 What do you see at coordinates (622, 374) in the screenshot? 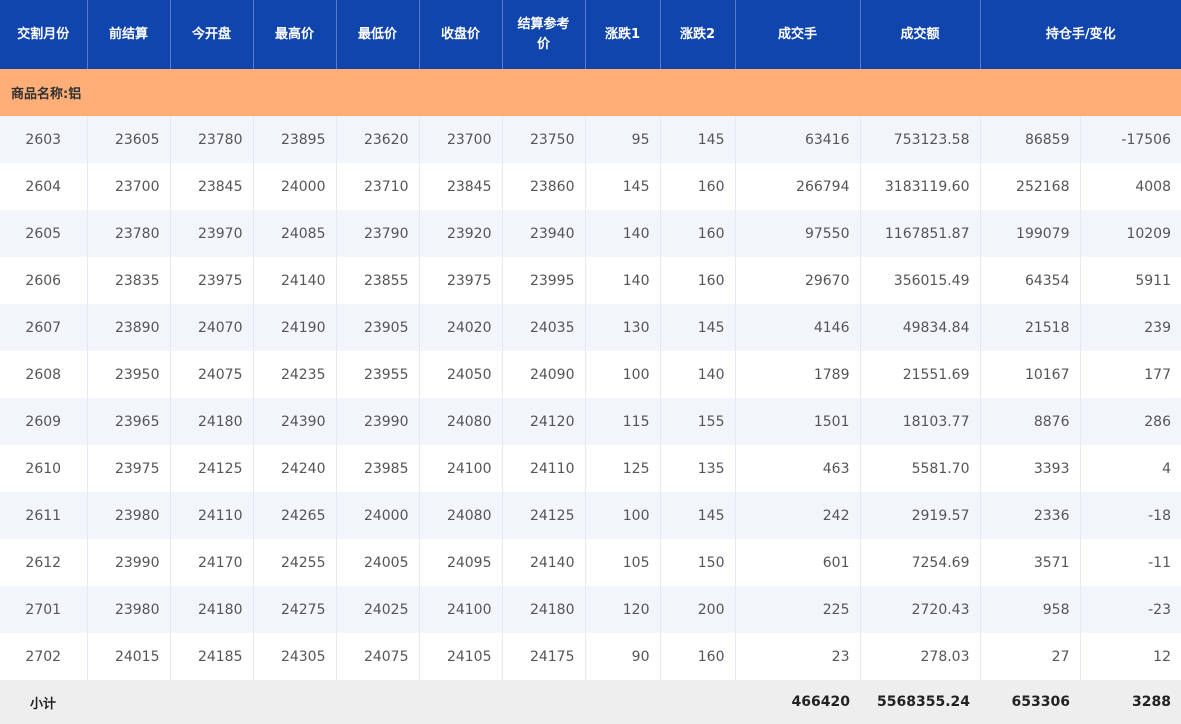
I see `table-cell: 100` at bounding box center [622, 374].